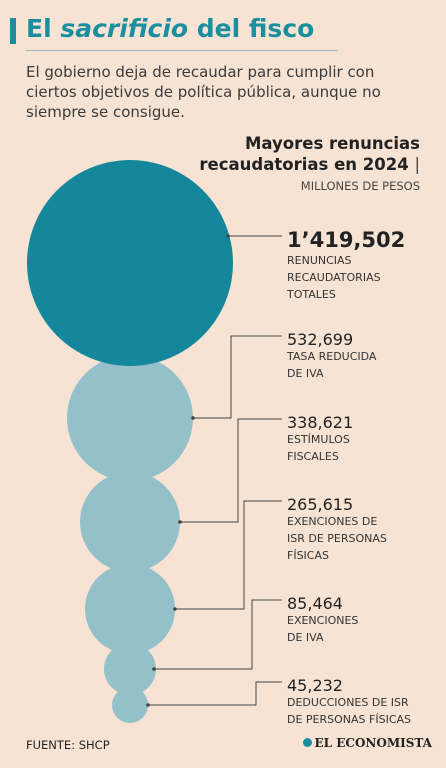 Image resolution: width=446 pixels, height=768 pixels. I want to click on value-label-1: 532,699, so click(320, 339).